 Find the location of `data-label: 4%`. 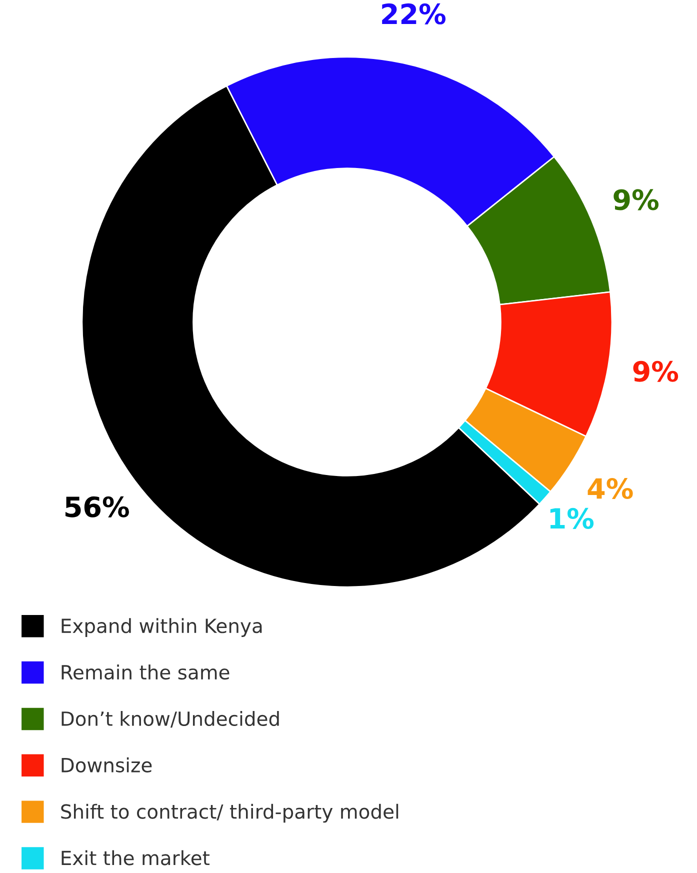

data-label: 4% is located at coordinates (610, 489).